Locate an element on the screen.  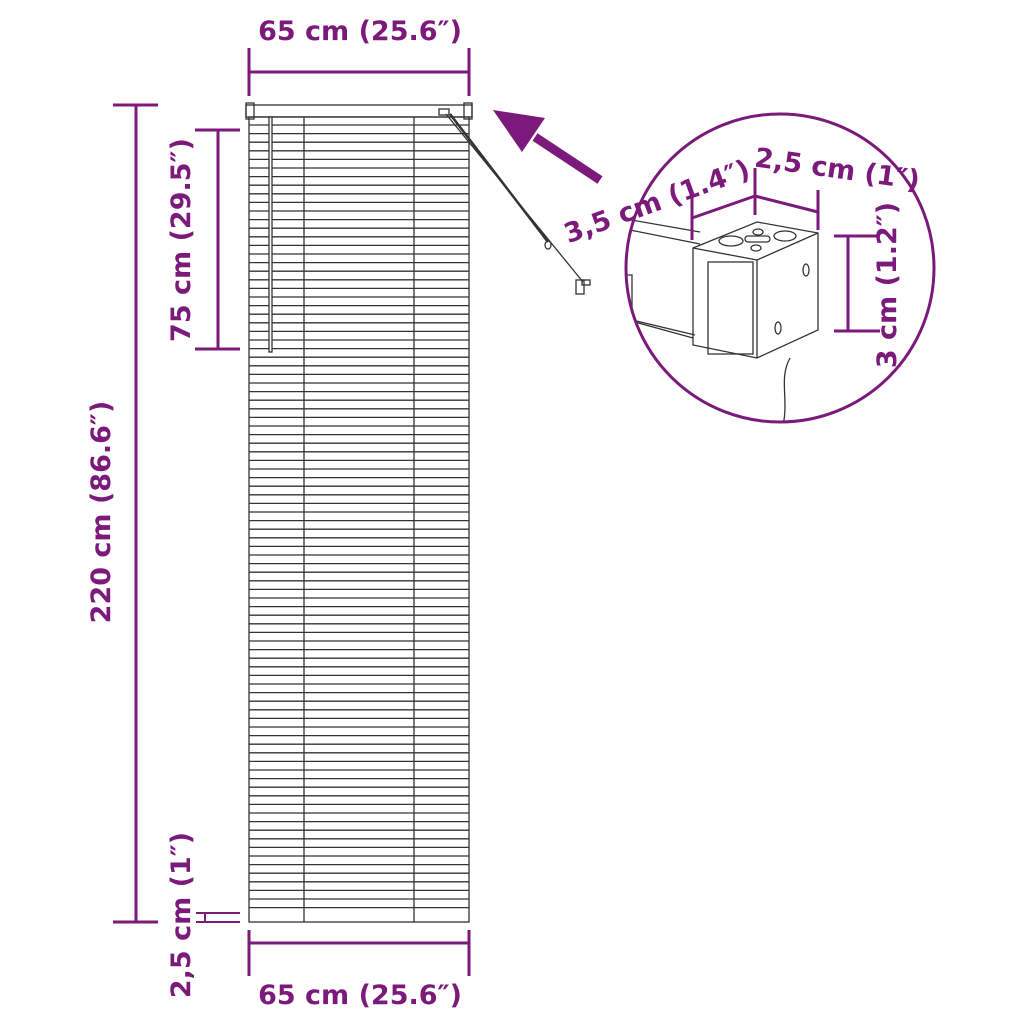
bracket-detail: 3,5 cm (1.4″) 2,5 cm (1″) 3 cm (1.2″) is located at coordinates (748, 268).